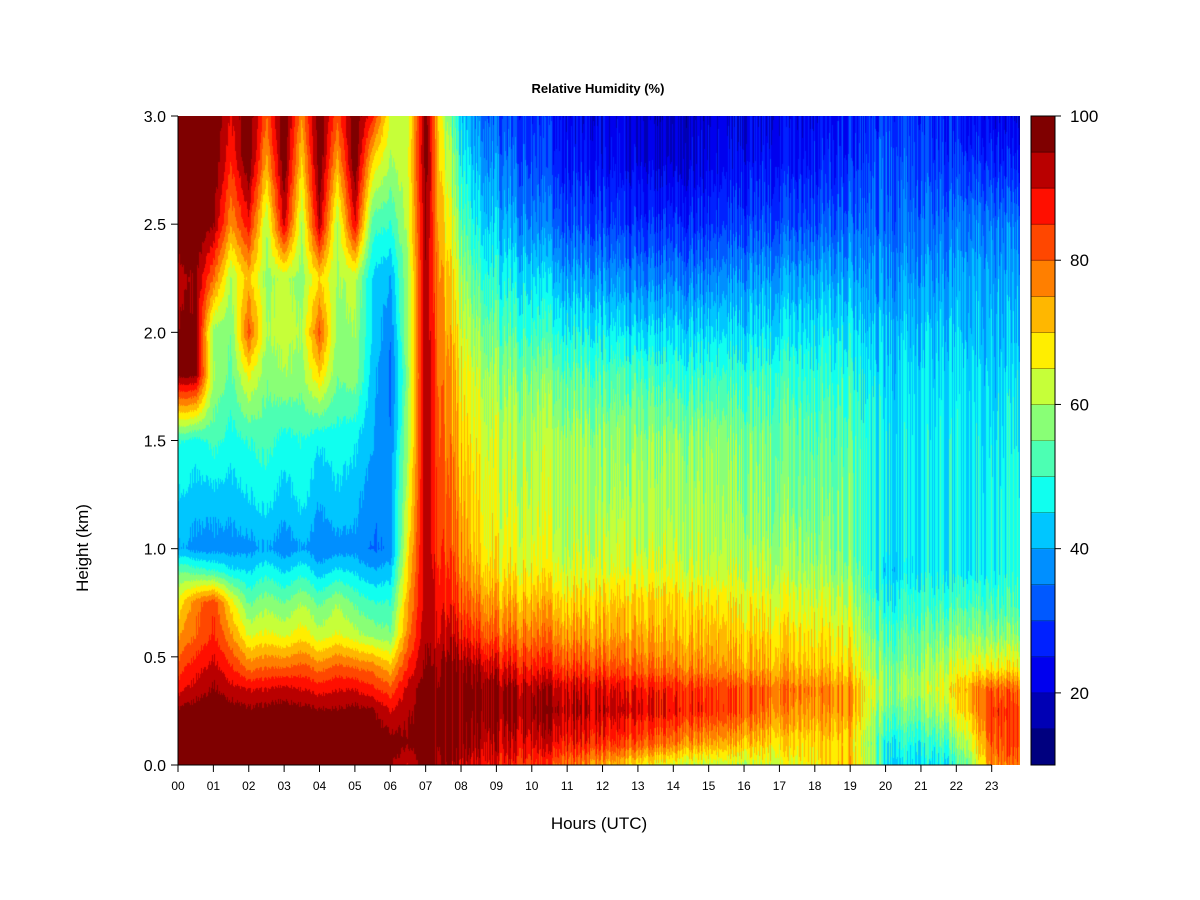 This screenshot has height=900, width=1200. What do you see at coordinates (461, 786) in the screenshot?
I see `x-tick-label: 08` at bounding box center [461, 786].